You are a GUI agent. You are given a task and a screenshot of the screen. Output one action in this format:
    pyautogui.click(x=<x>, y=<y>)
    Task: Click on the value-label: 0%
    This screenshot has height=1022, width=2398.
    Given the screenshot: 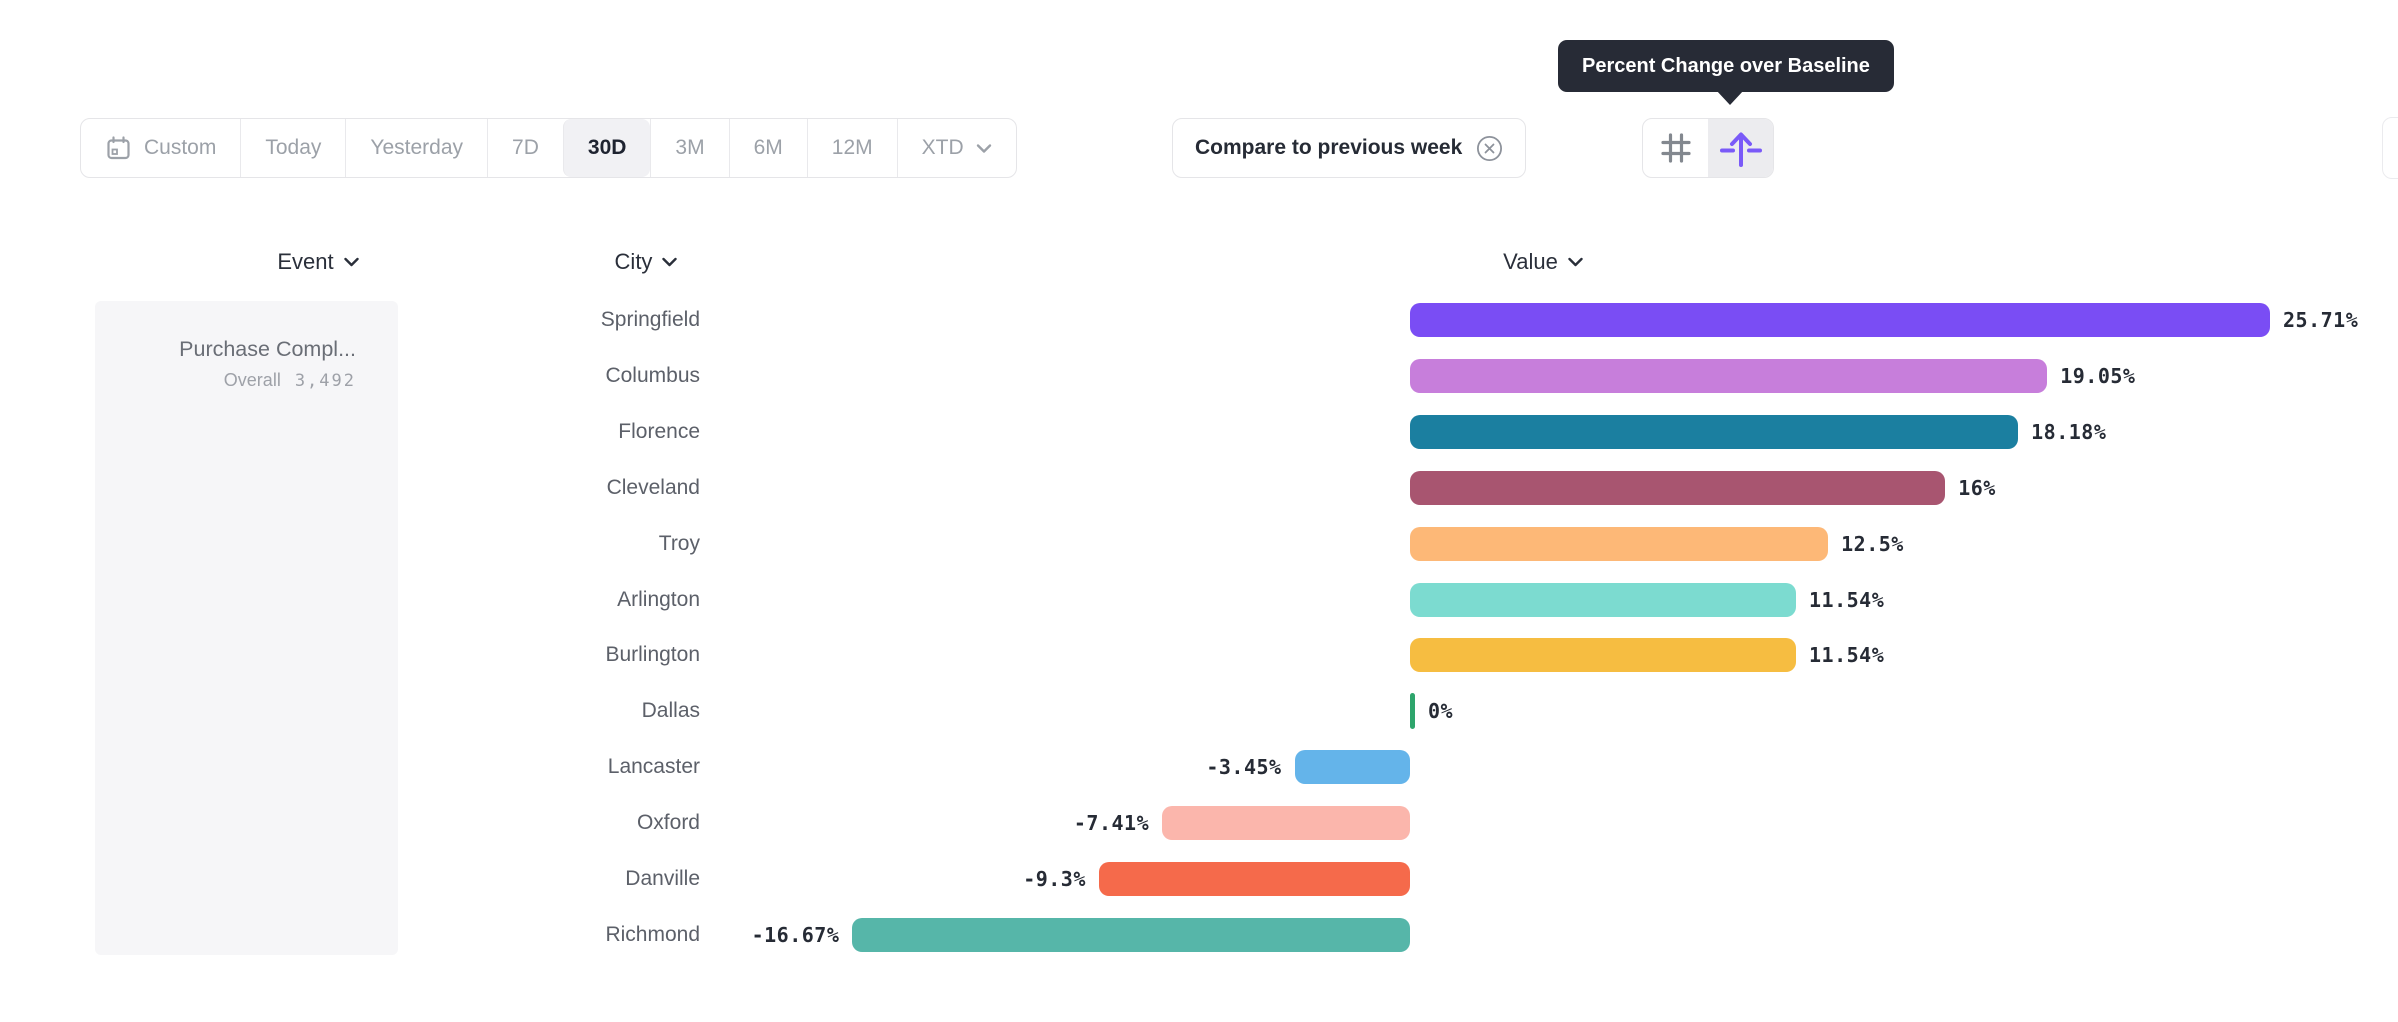 What is the action you would take?
    pyautogui.click(x=1441, y=711)
    